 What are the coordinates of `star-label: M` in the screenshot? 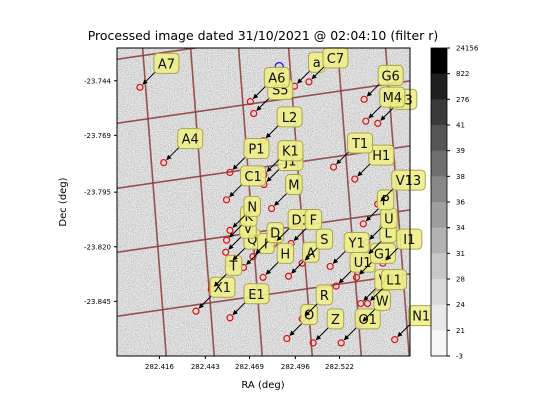 It's located at (294, 185).